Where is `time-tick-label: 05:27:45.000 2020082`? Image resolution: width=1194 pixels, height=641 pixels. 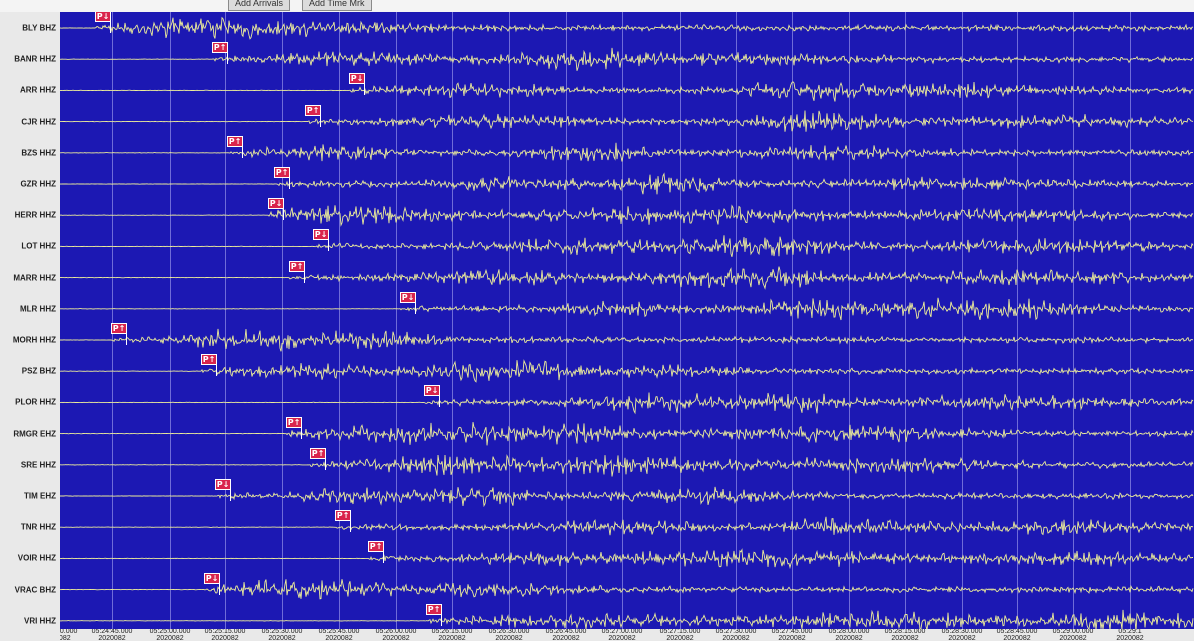
time-tick-label: 05:27:45.000 2020082 is located at coordinates (792, 635).